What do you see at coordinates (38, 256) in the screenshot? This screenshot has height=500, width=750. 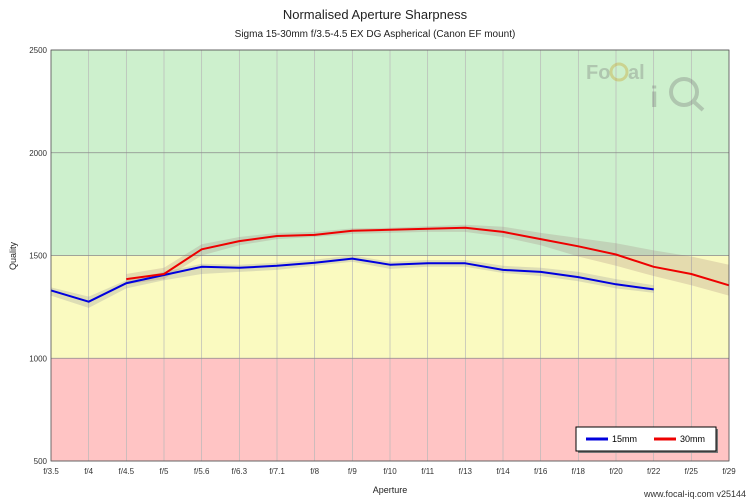 I see `y-tick-label: 1500` at bounding box center [38, 256].